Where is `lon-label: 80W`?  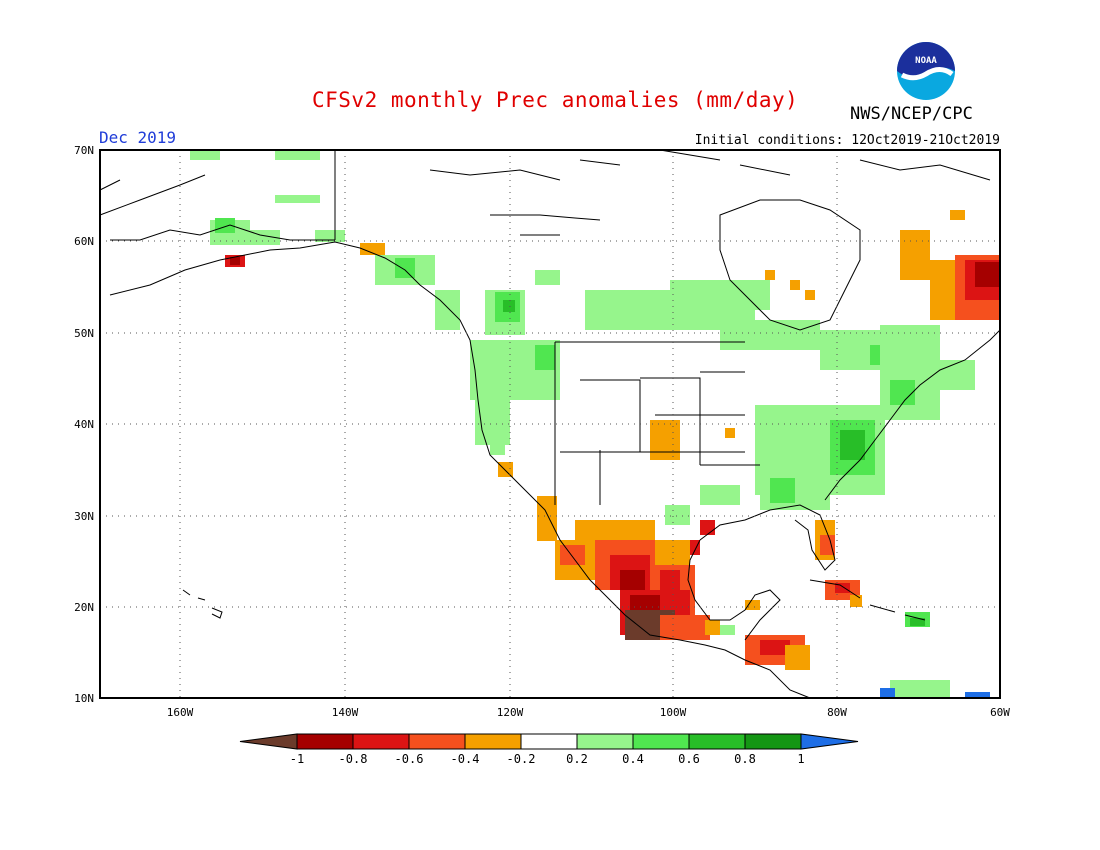 lon-label: 80W is located at coordinates (837, 712).